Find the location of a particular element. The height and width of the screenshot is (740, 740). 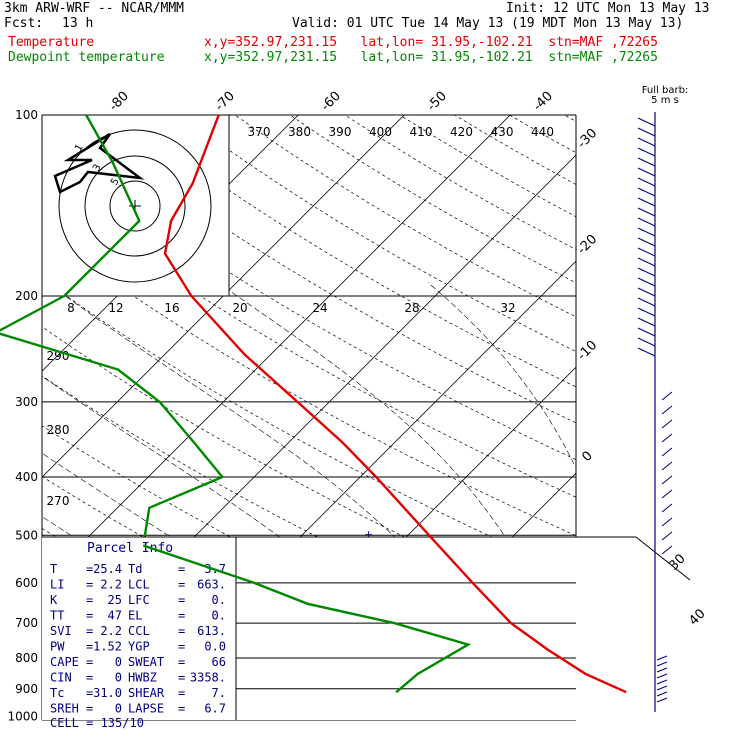

hodograph-speed-label: 12 is located at coordinates (115, 308).